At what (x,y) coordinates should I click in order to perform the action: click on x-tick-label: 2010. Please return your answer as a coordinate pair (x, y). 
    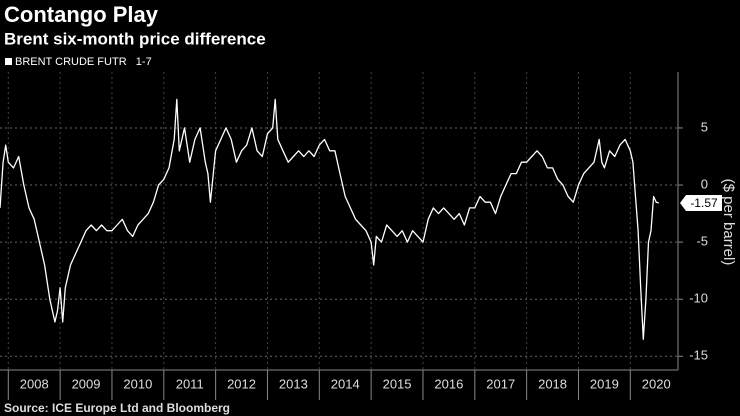
    Looking at the image, I should click on (137, 383).